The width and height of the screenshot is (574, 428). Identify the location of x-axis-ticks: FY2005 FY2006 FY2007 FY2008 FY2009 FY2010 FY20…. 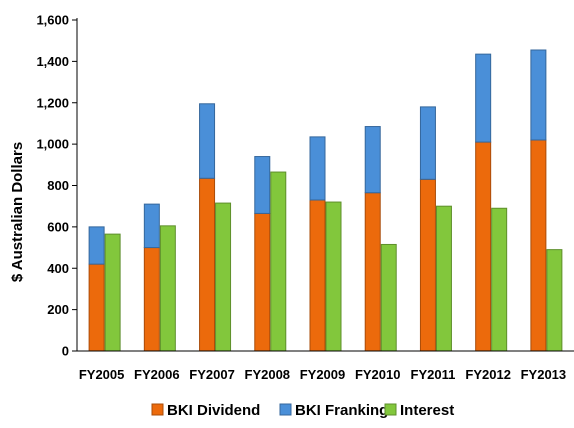
(322, 374).